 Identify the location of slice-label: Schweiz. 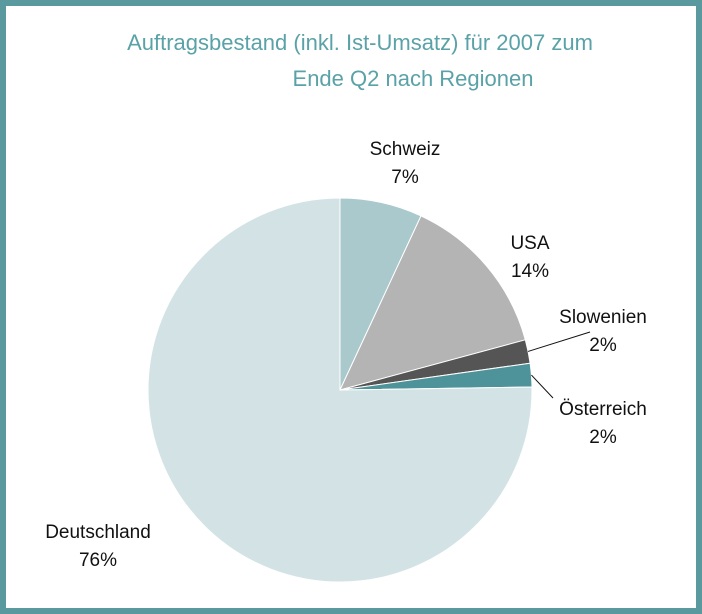
(405, 149).